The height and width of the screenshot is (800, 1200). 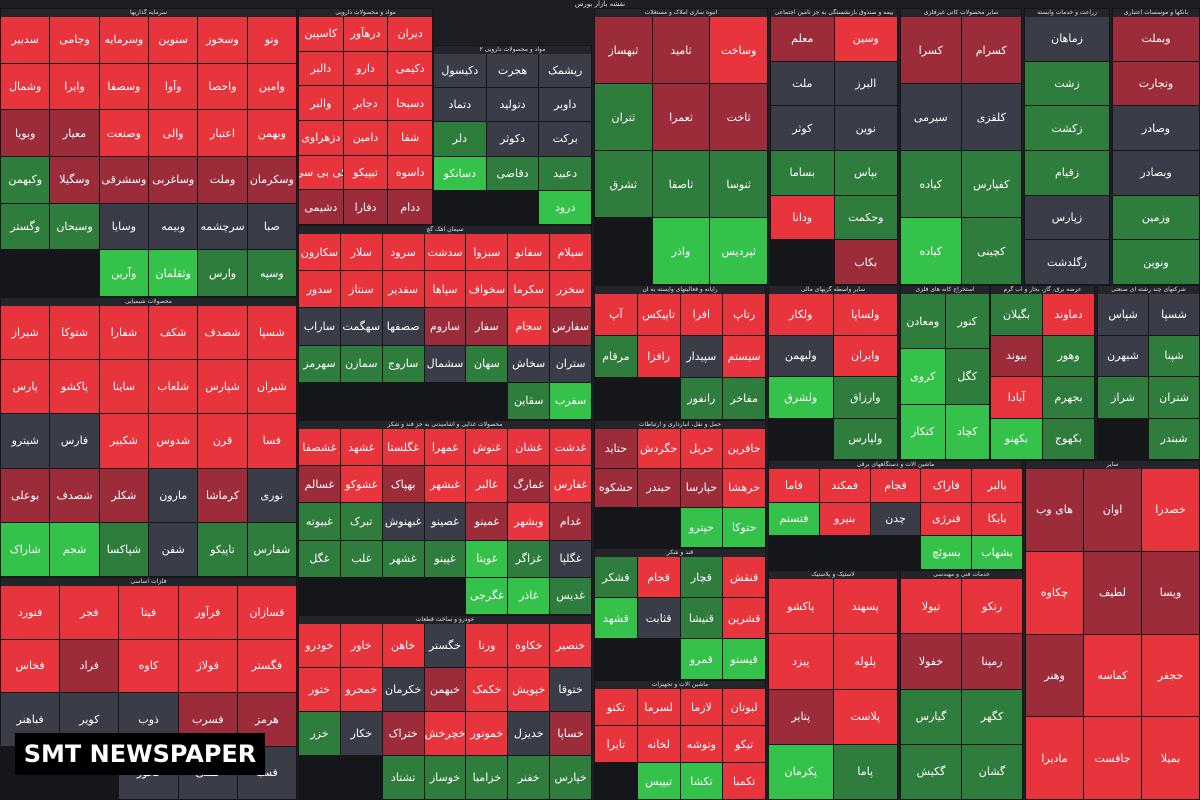 What do you see at coordinates (565, 71) in the screenshot?
I see `stock-tile: ریشمک` at bounding box center [565, 71].